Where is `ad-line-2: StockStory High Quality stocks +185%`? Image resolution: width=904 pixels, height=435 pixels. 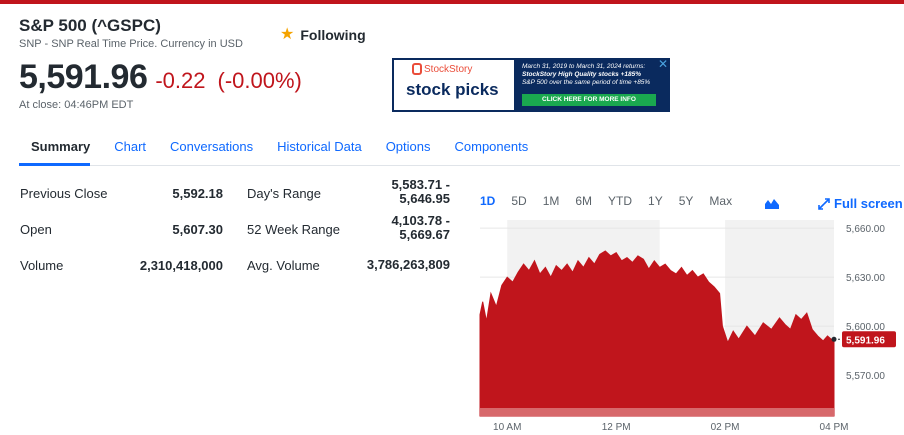 ad-line-2: StockStory High Quality stocks +185% is located at coordinates (582, 74).